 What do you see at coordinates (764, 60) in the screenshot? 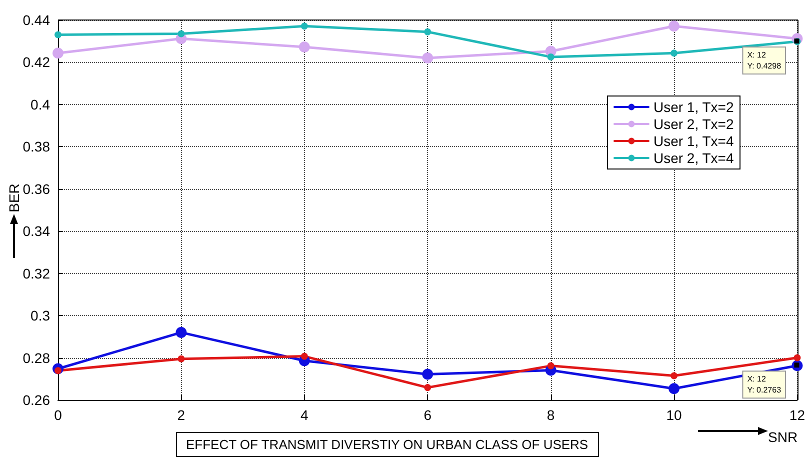
I see `annotation: X: 12 Y: 0.4298` at bounding box center [764, 60].